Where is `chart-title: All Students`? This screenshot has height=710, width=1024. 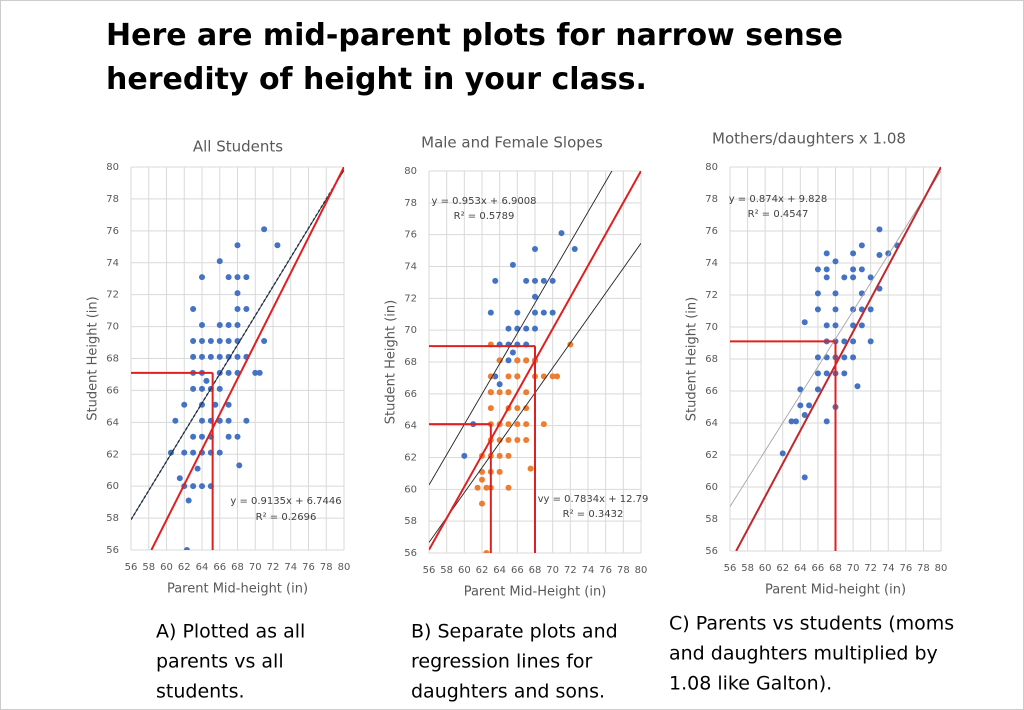
chart-title: All Students is located at coordinates (238, 147).